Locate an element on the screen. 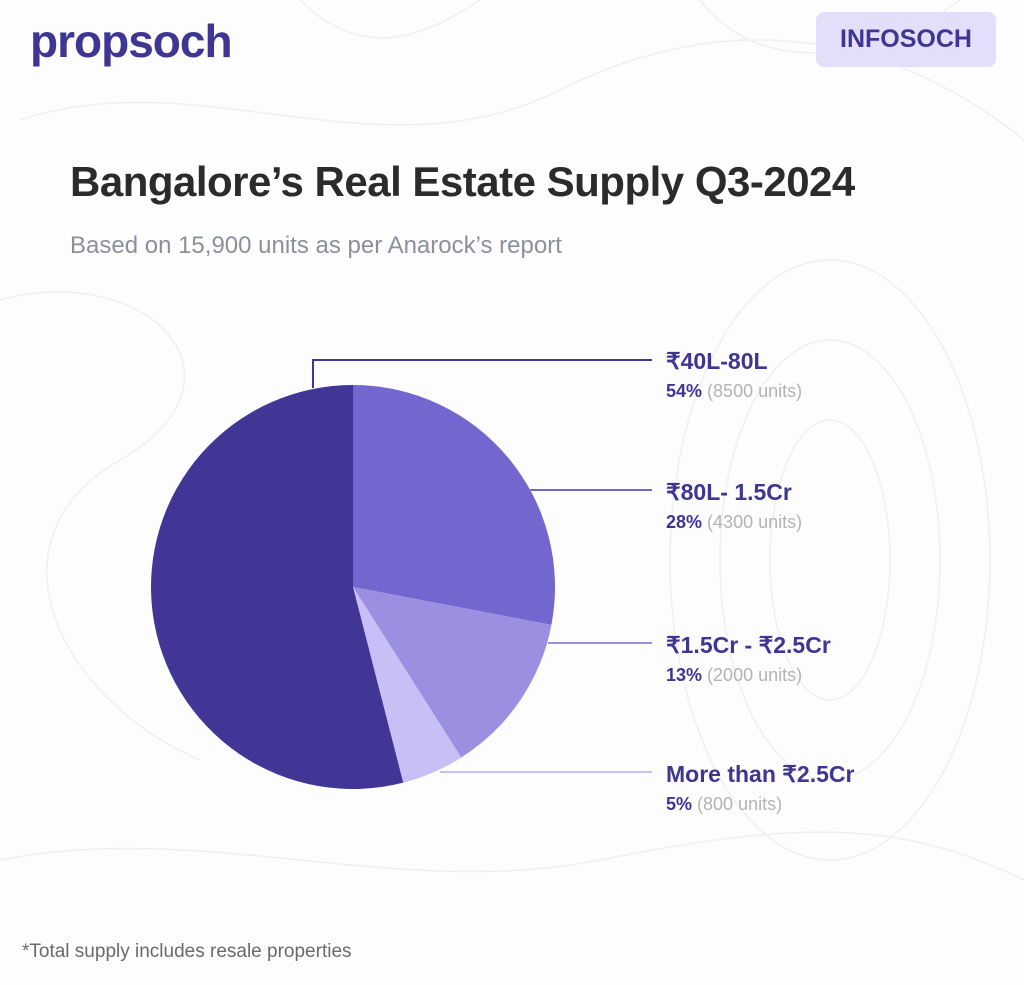 The image size is (1024, 985). slice-percent: 54% is located at coordinates (684, 391).